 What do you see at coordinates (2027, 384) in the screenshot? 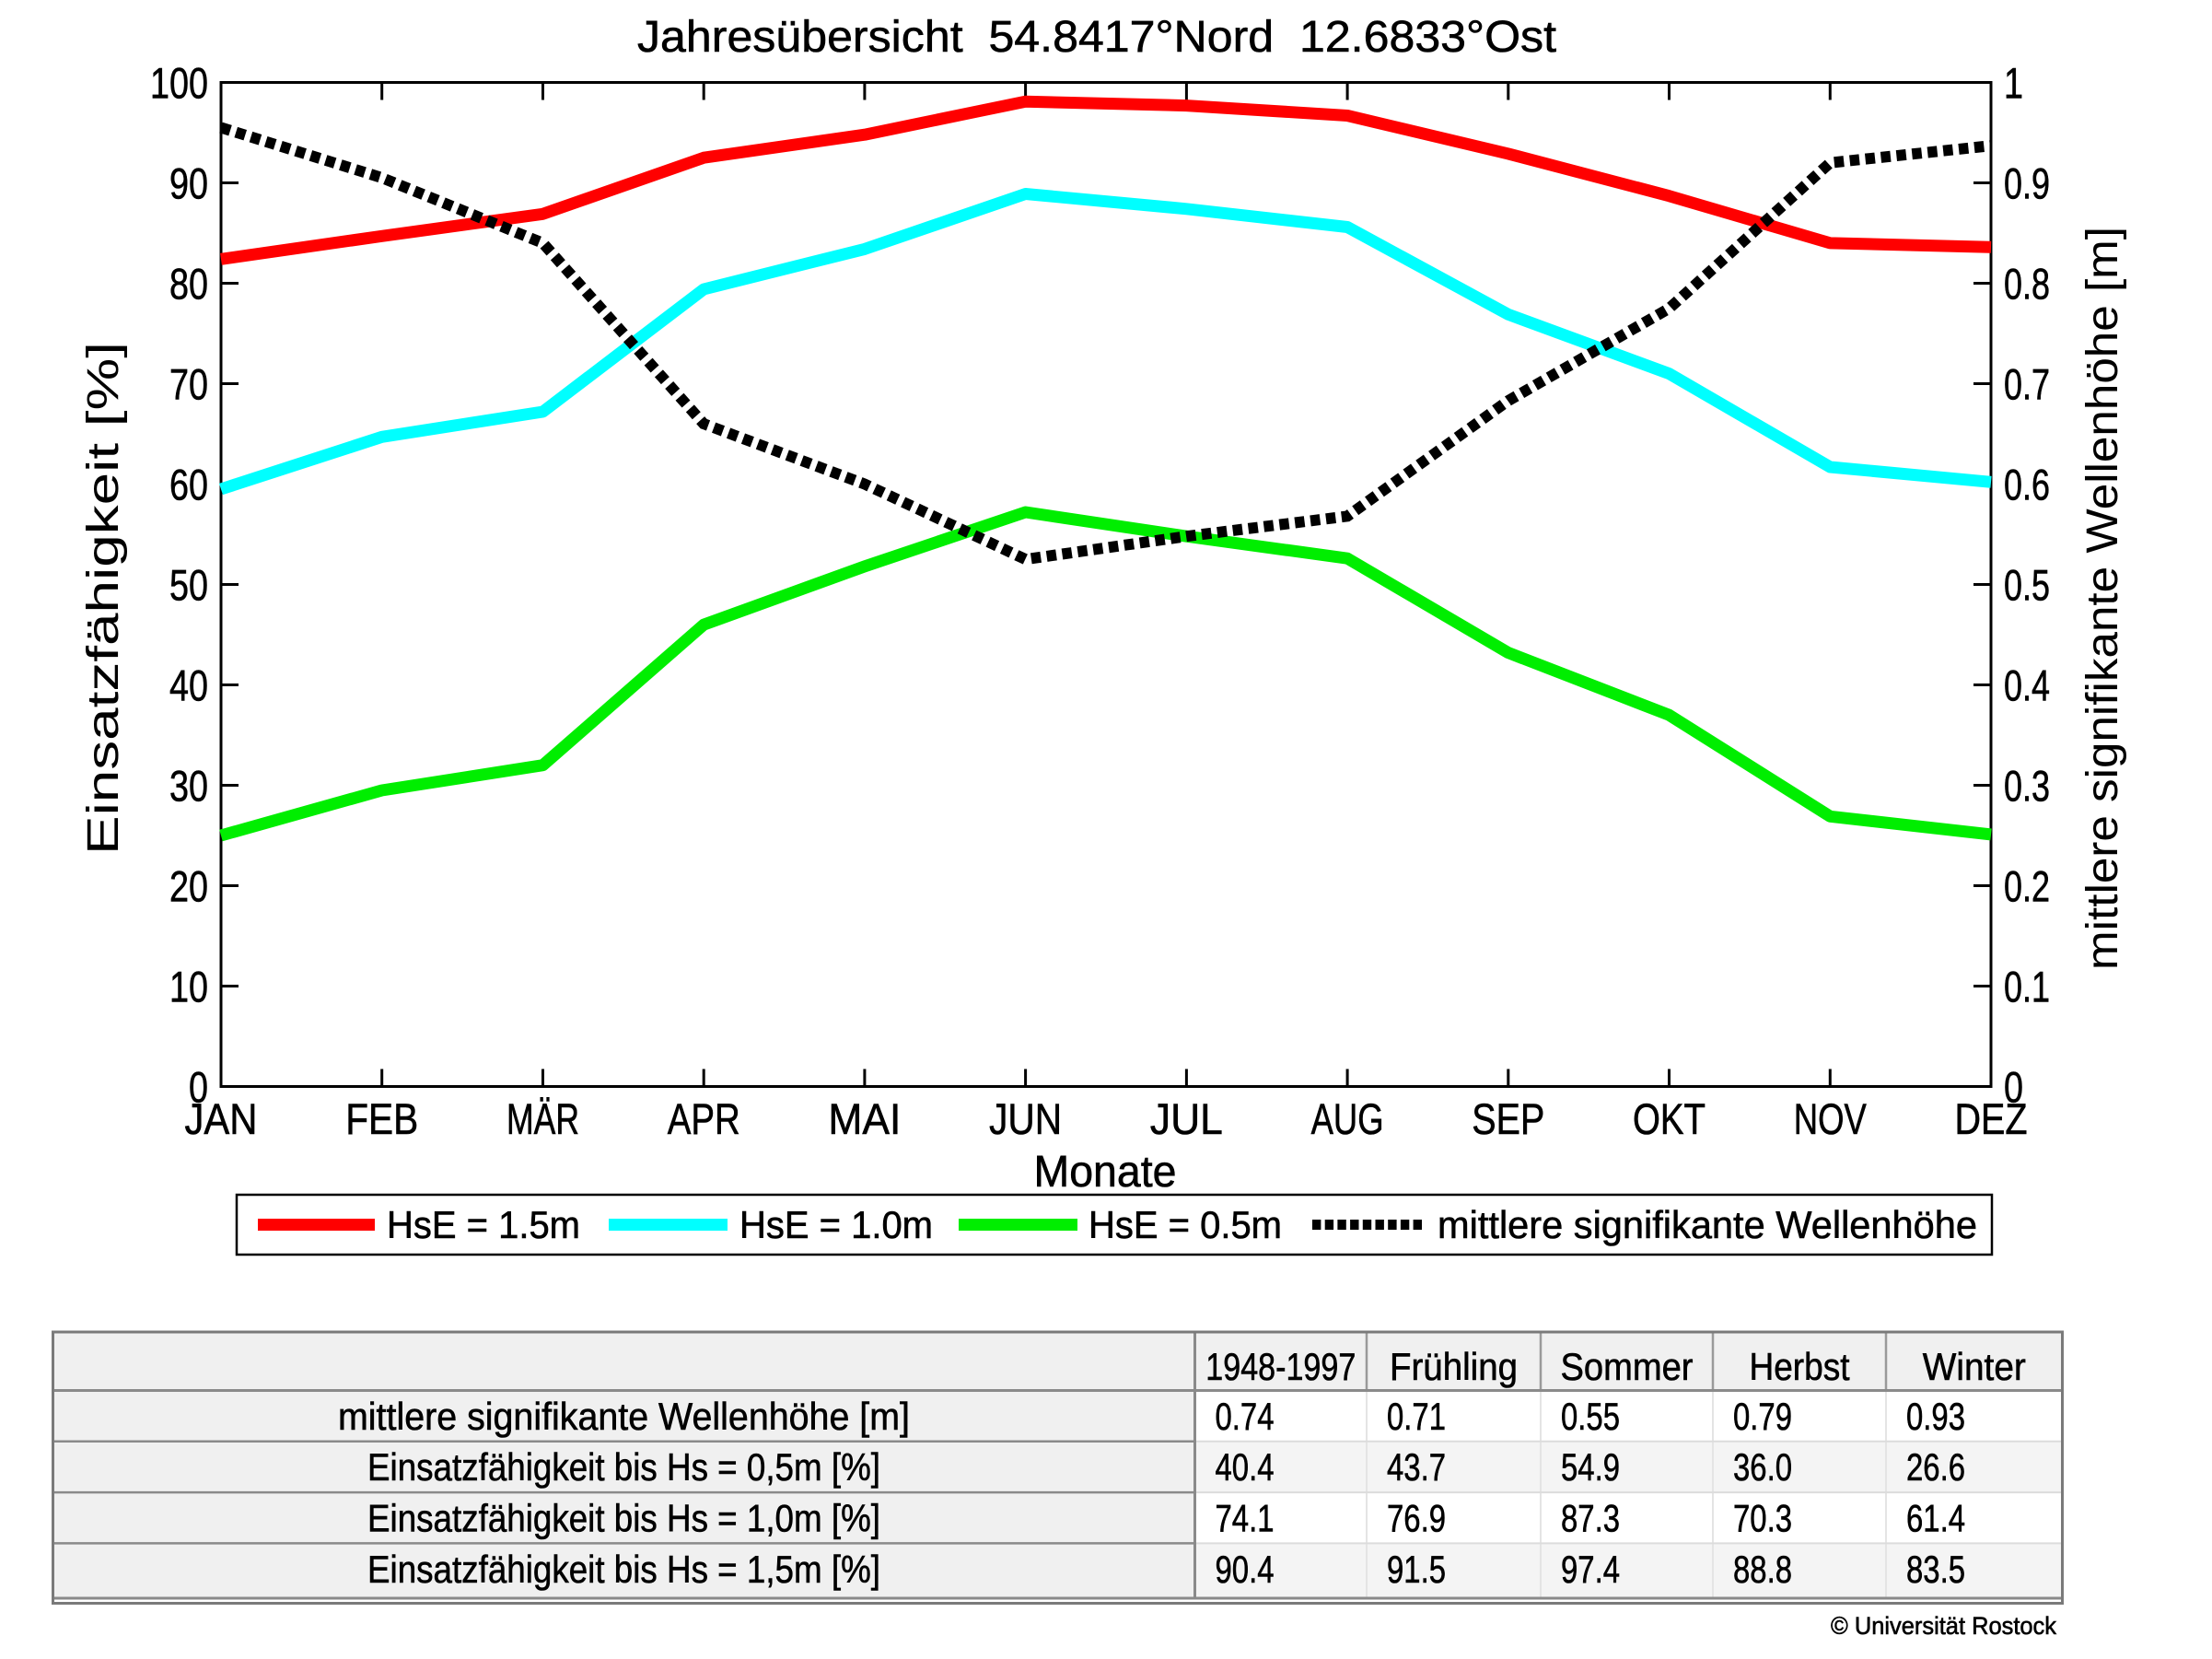
I see `svg-text: 0.7` at bounding box center [2027, 384].